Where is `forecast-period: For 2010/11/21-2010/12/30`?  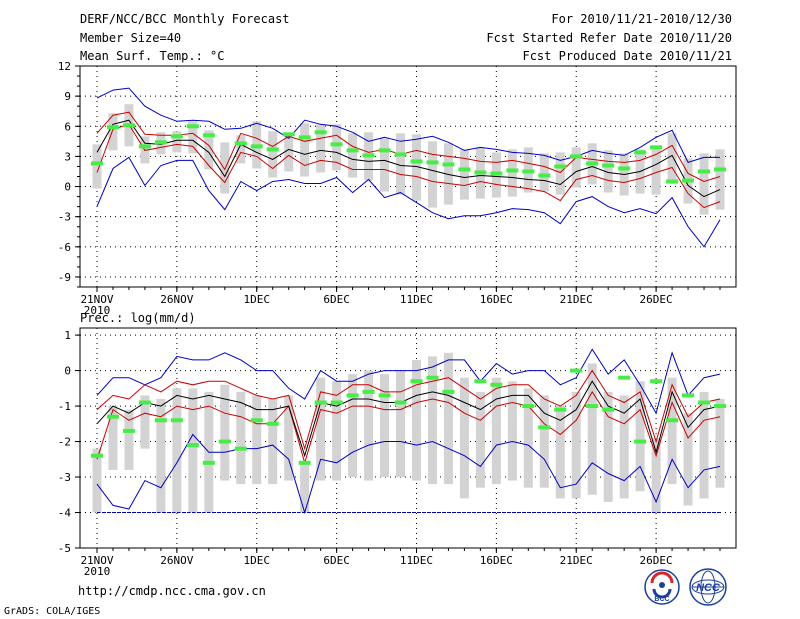 forecast-period: For 2010/11/21-2010/12/30 is located at coordinates (641, 19).